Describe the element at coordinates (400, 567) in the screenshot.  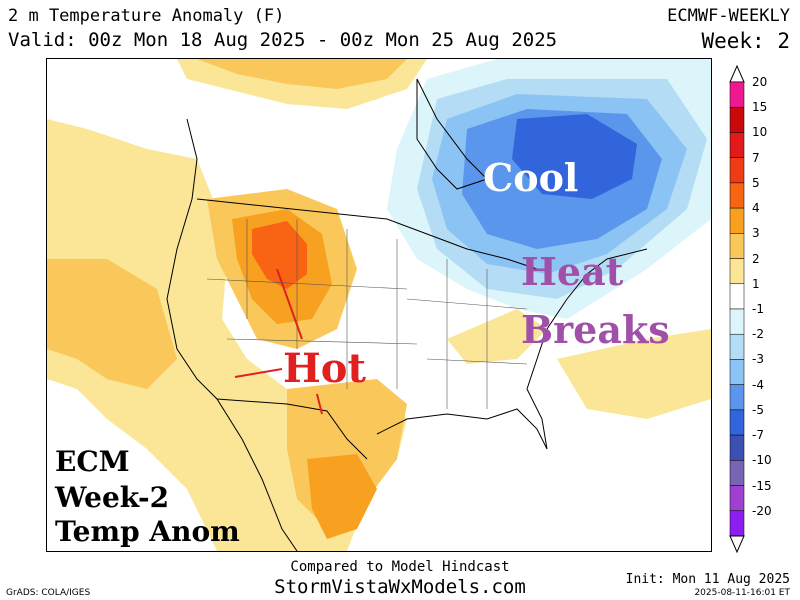
I see `hindcast-note: Compared to Model Hindcast` at that location.